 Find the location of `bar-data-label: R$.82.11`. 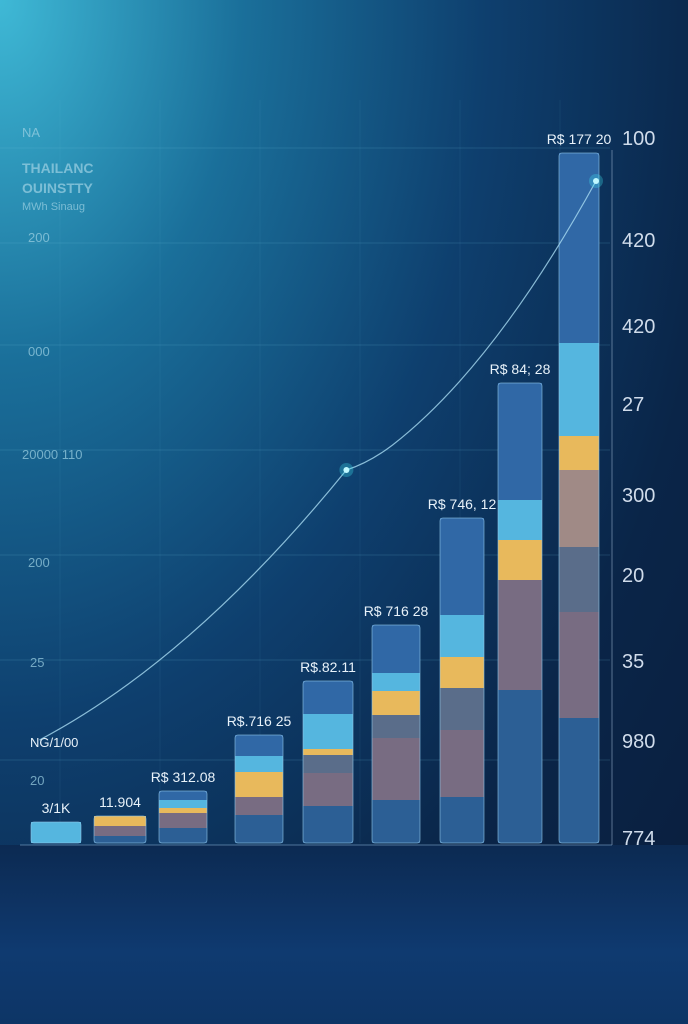

bar-data-label: R$.82.11 is located at coordinates (328, 667).